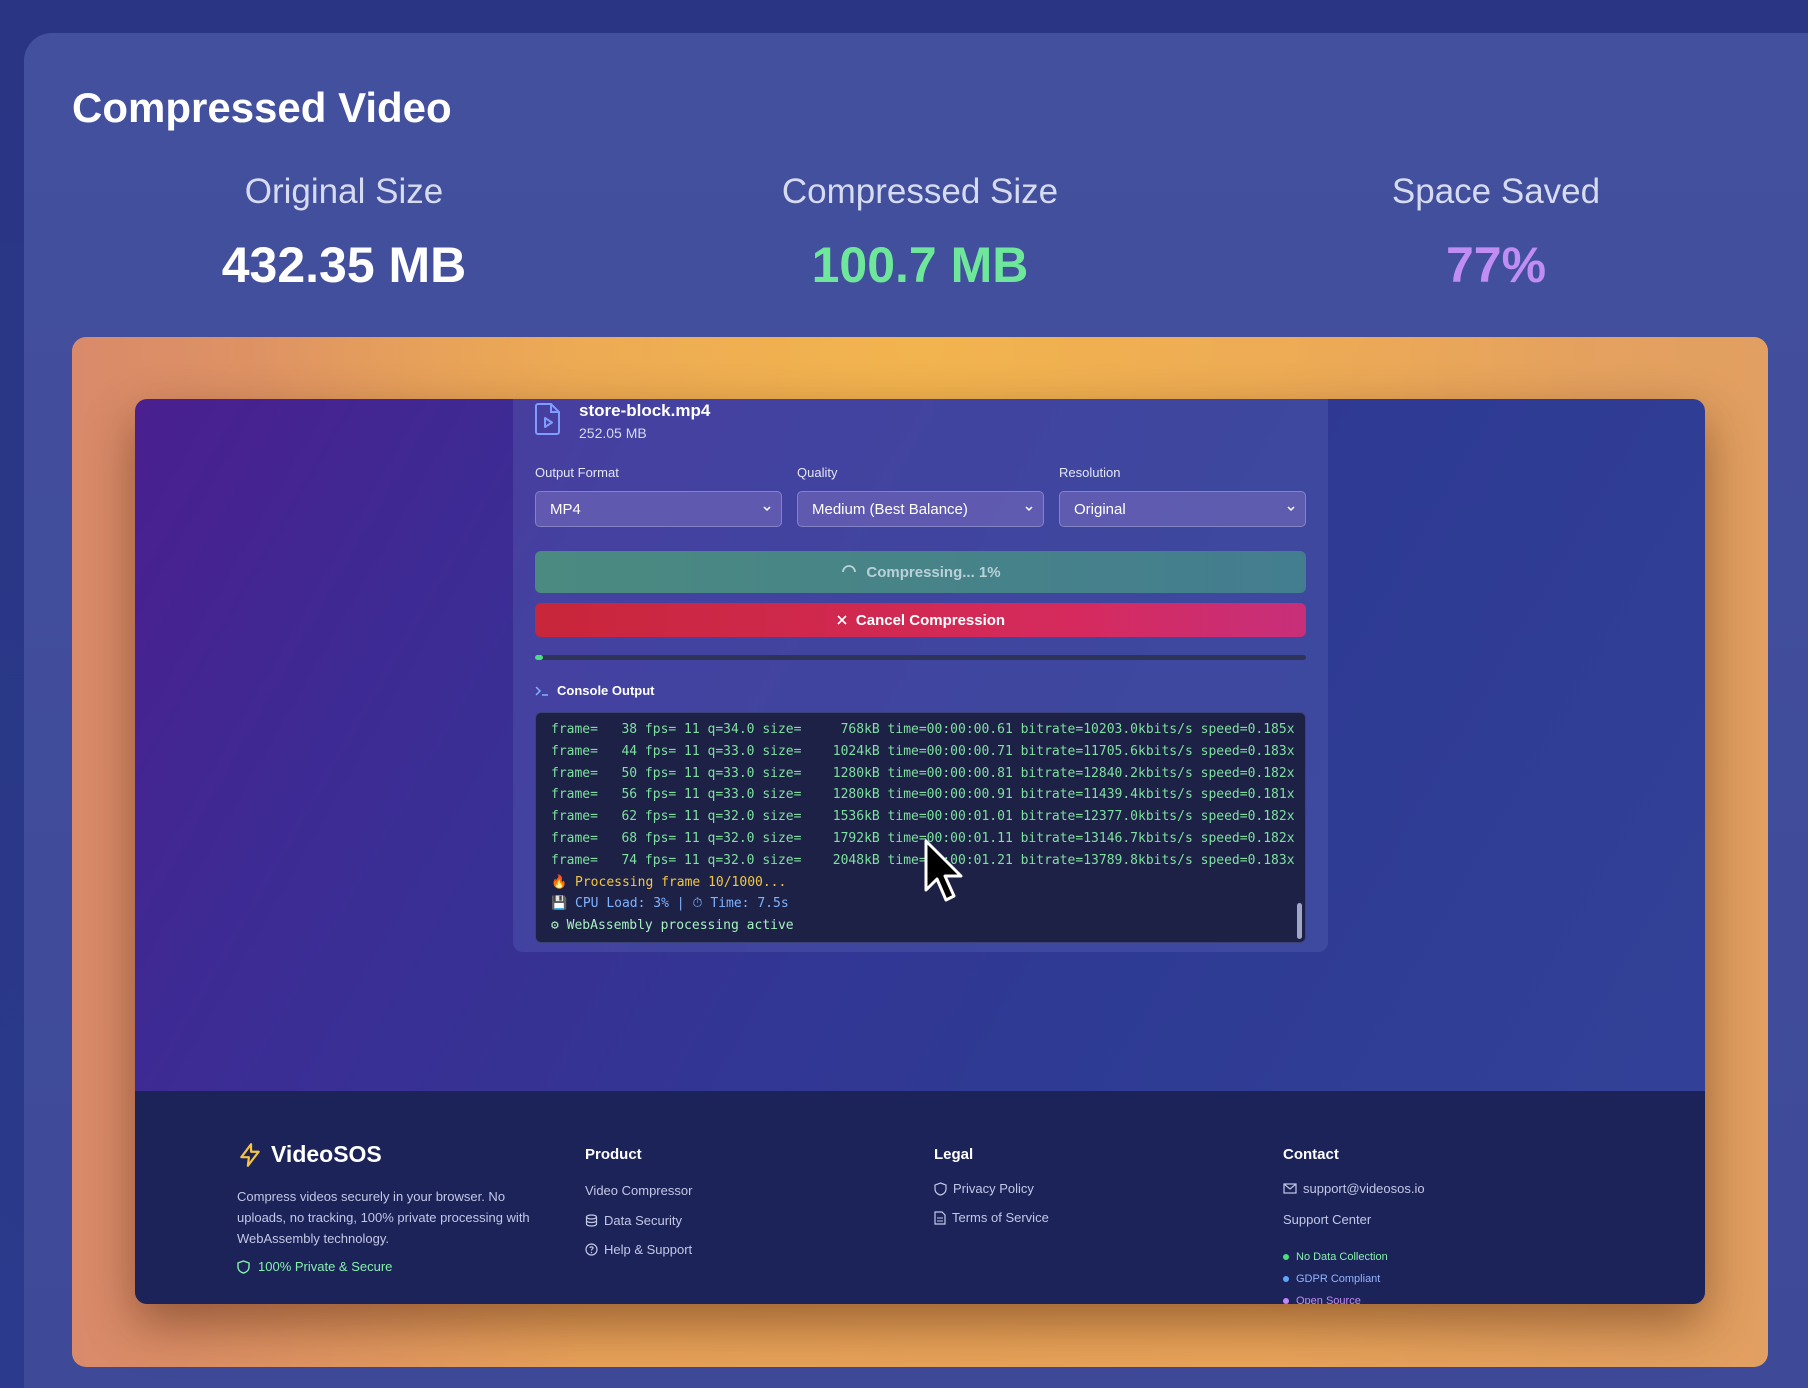  What do you see at coordinates (613, 1154) in the screenshot?
I see `footer-product-title: Product` at bounding box center [613, 1154].